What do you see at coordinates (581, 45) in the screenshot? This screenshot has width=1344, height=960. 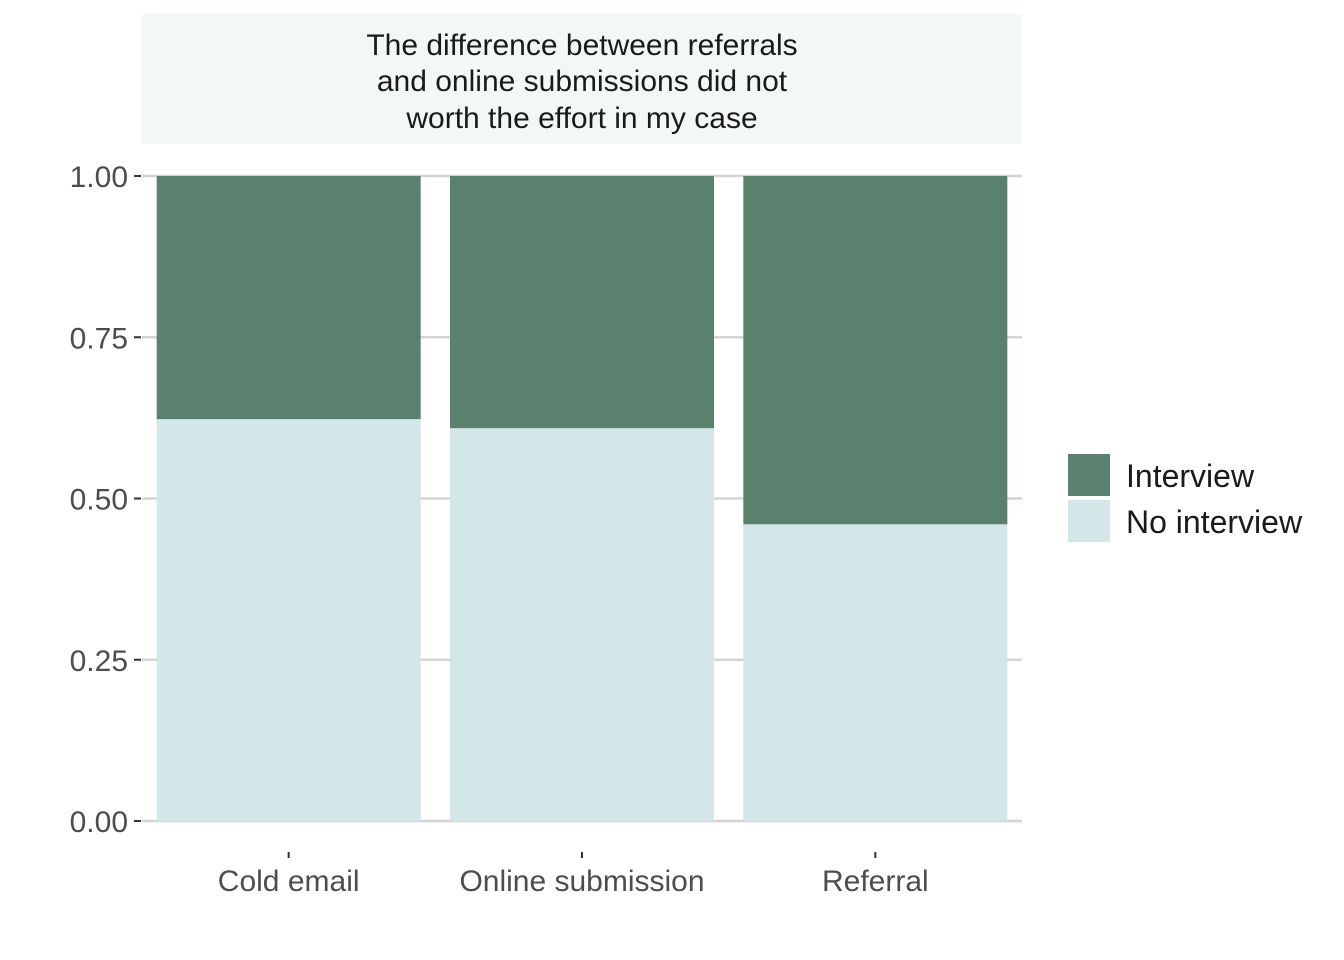 I see `facet-title-line-1: The difference between referrals` at bounding box center [581, 45].